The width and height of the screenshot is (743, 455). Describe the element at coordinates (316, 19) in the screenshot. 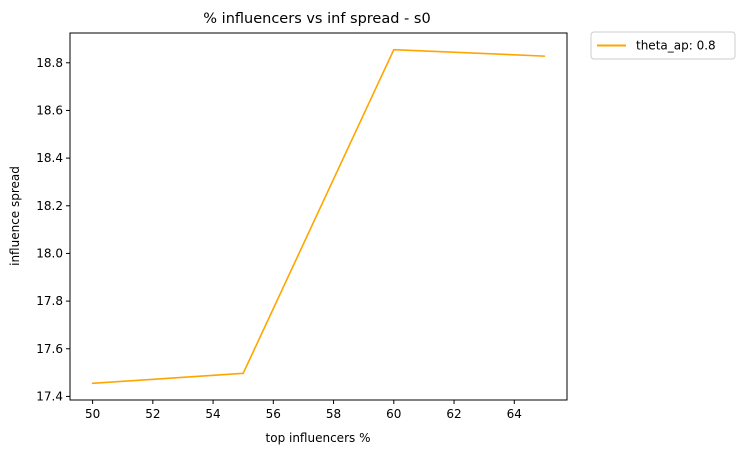

I see `chart-title: % influencers vs inf spread - s0` at that location.